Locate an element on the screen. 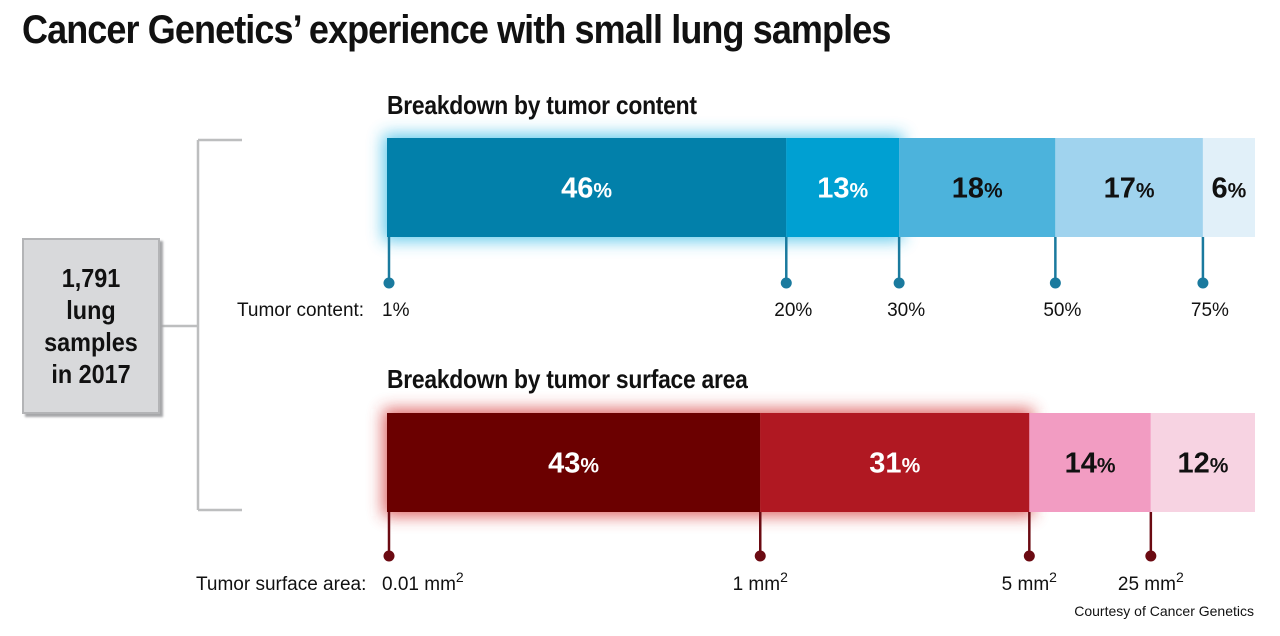 Image resolution: width=1280 pixels, height=636 pixels. bar-value-label-1: 43% is located at coordinates (573, 464).